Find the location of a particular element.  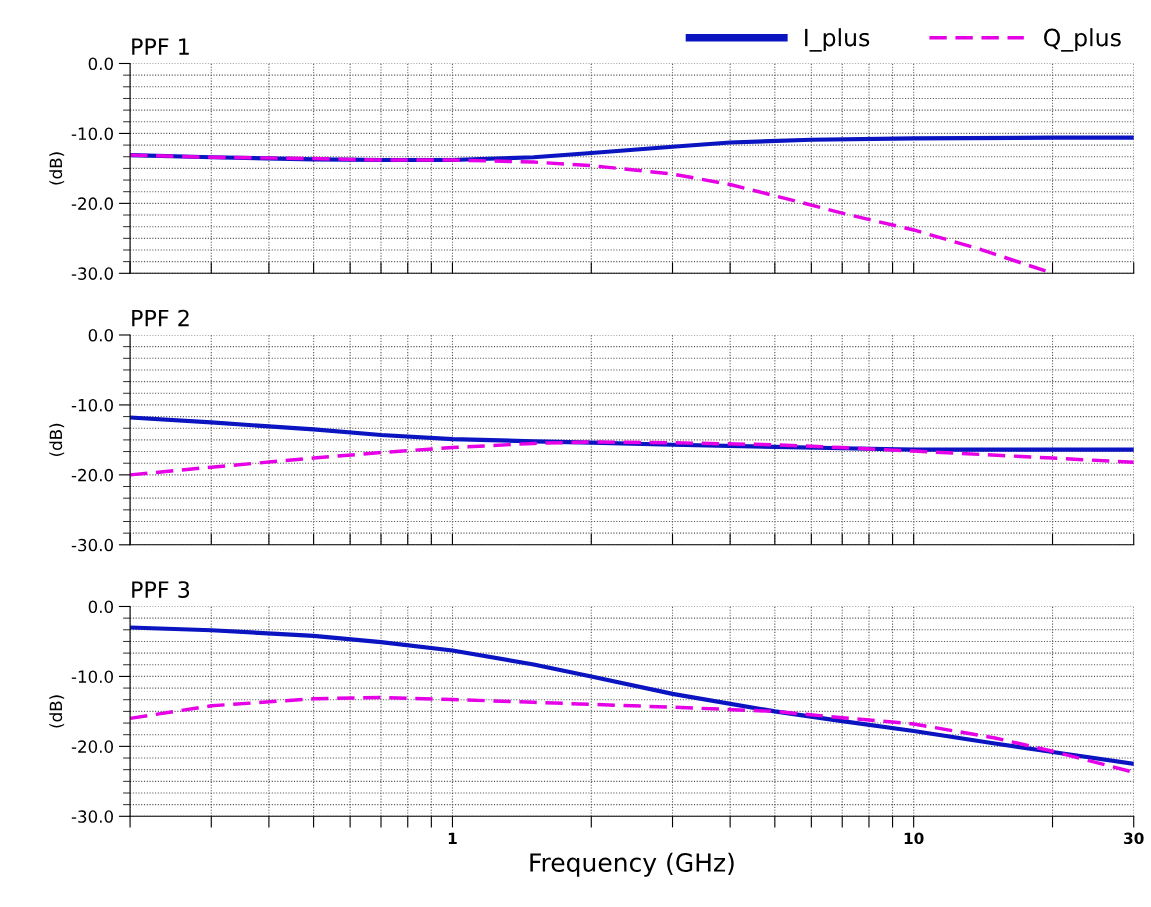

x-tick-label: 30 is located at coordinates (1134, 838).